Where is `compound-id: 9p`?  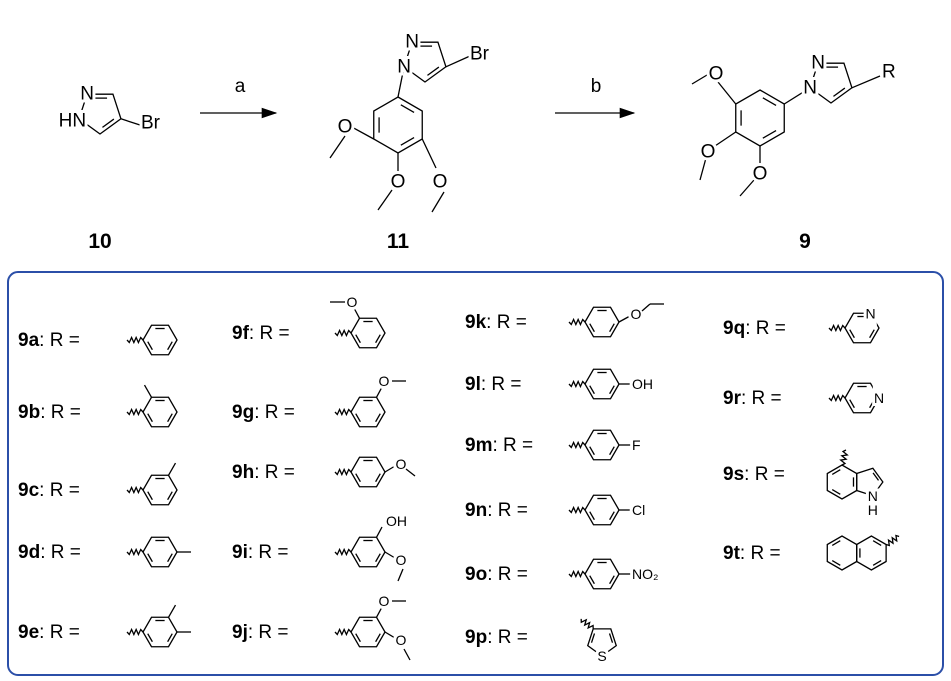 compound-id: 9p is located at coordinates (476, 637).